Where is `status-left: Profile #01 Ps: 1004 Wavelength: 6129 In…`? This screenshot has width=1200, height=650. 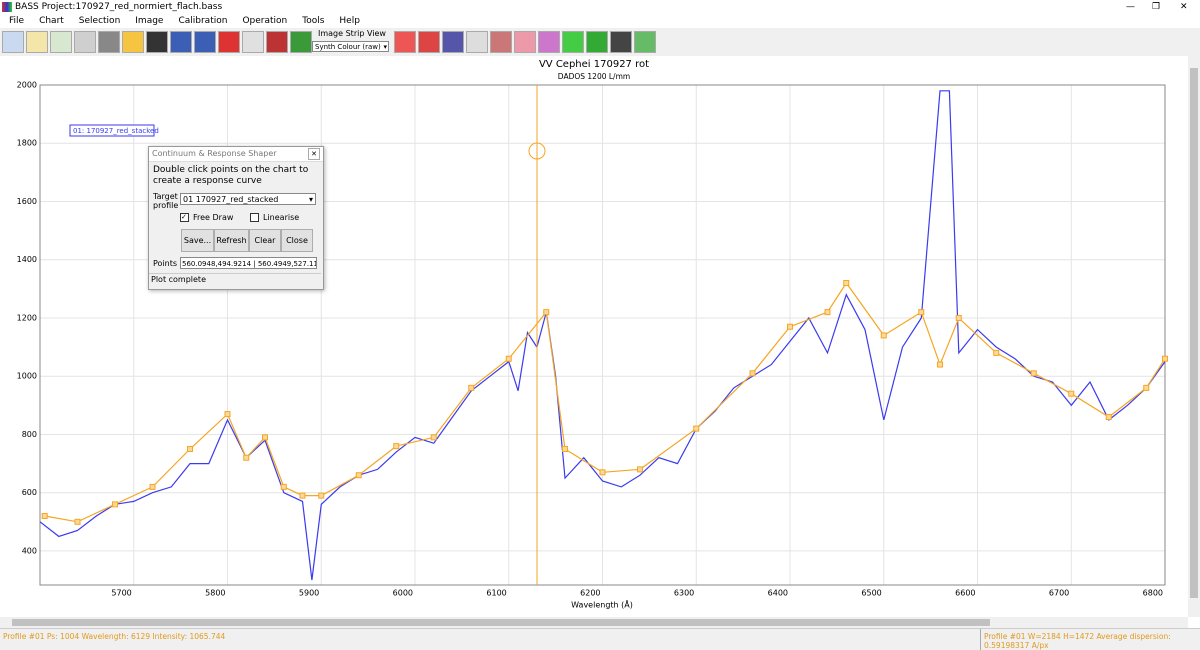 status-left: Profile #01 Ps: 1004 Wavelength: 6129 In… is located at coordinates (114, 636).